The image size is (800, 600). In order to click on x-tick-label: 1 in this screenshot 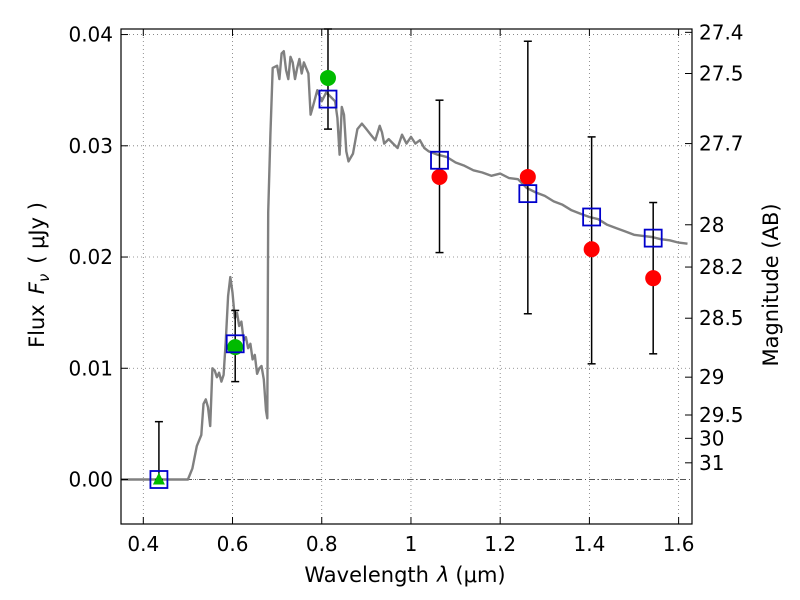, I will do `click(411, 544)`.